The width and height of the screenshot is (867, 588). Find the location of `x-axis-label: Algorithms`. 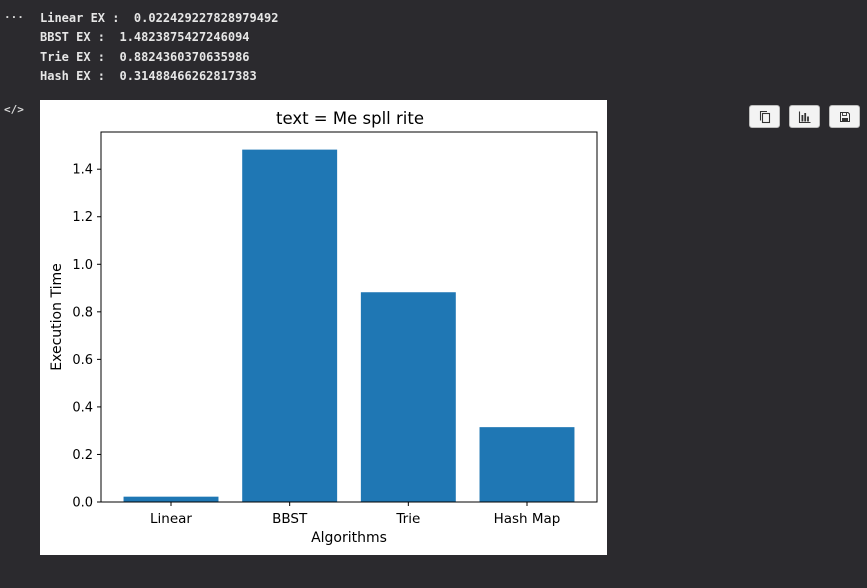

x-axis-label: Algorithms is located at coordinates (349, 538).